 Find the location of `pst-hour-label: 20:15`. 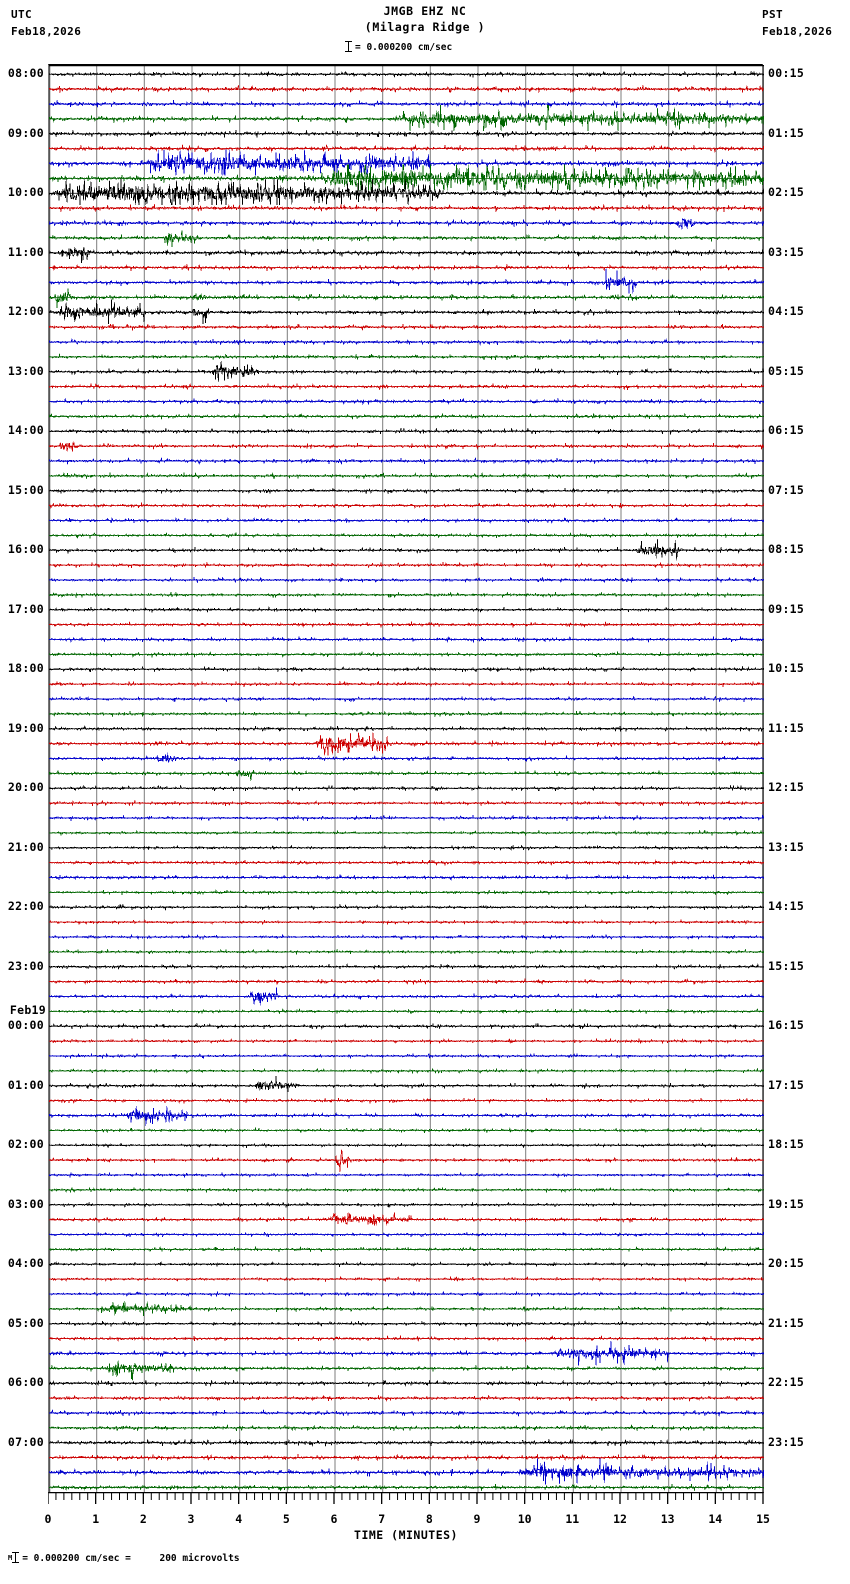

pst-hour-label: 20:15 is located at coordinates (786, 1263).